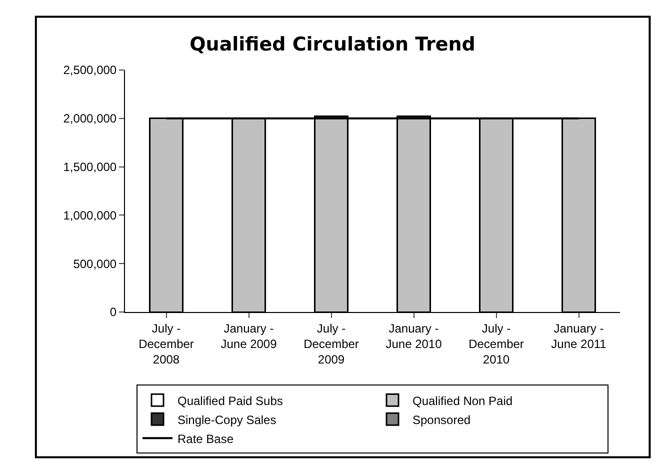  Describe the element at coordinates (414, 336) in the screenshot. I see `x-tick-label: January - June 2010` at that location.